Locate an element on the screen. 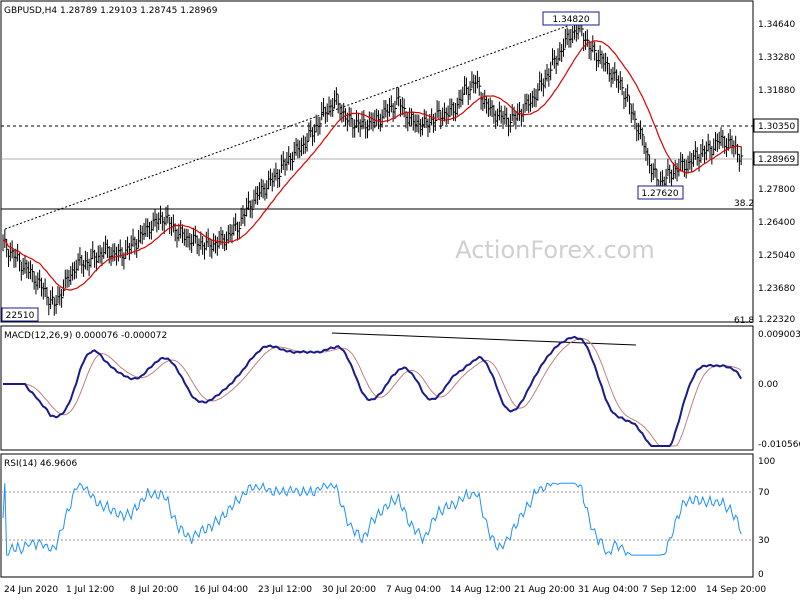 The image size is (800, 600). macd-title: MACD(12,26,9) 0.000076 -0.000072 is located at coordinates (85, 336).